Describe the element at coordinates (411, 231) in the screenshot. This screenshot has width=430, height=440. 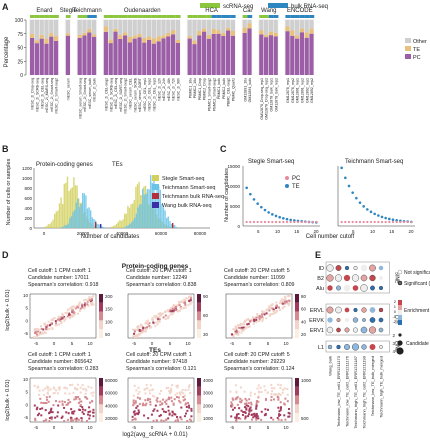
I see `panel-c-xtick-label: 20` at that location.